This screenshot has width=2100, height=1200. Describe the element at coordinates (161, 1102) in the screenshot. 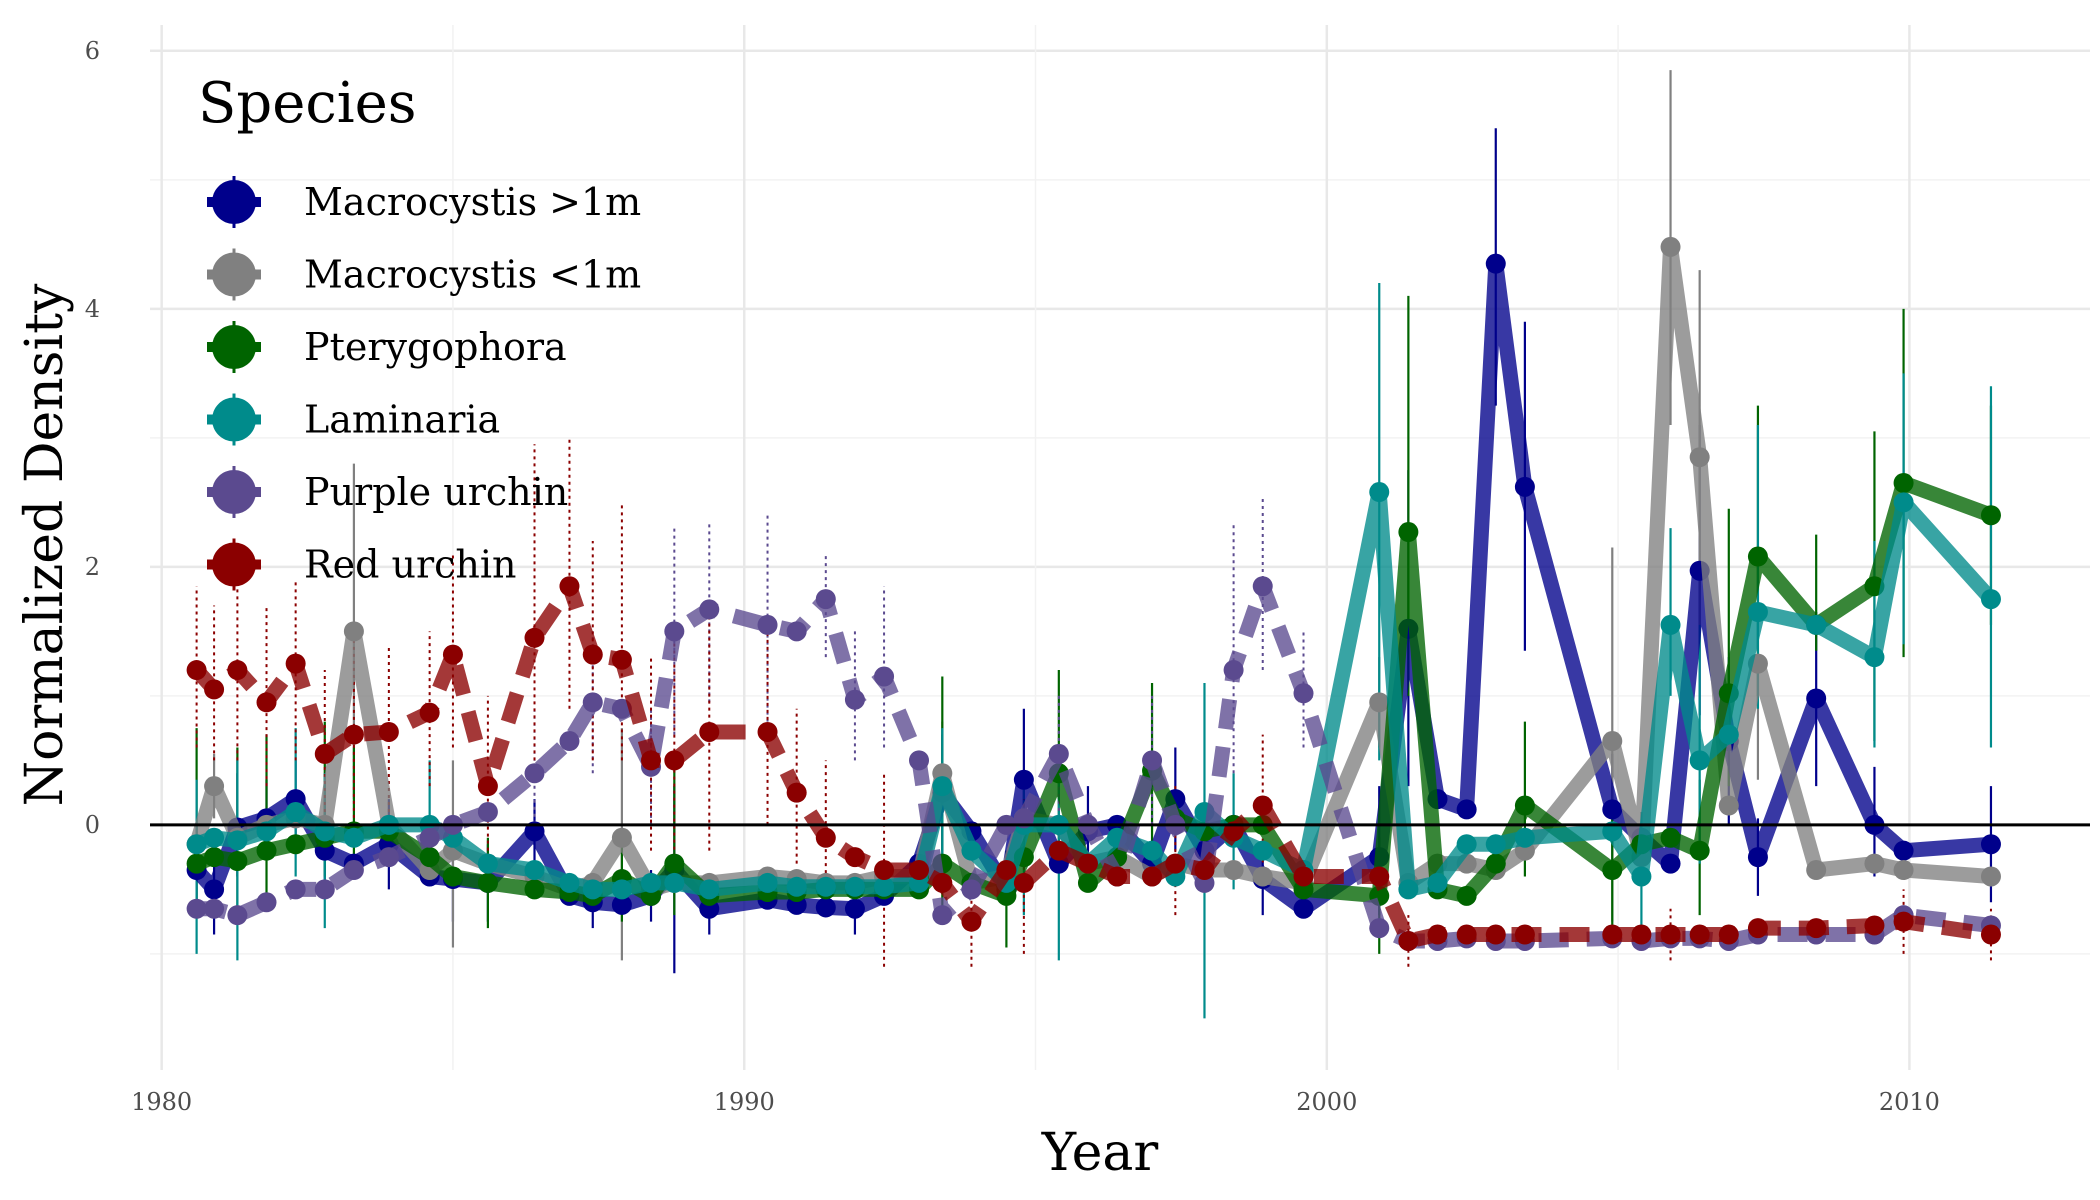

I see `x-tick-label: 1980` at that location.